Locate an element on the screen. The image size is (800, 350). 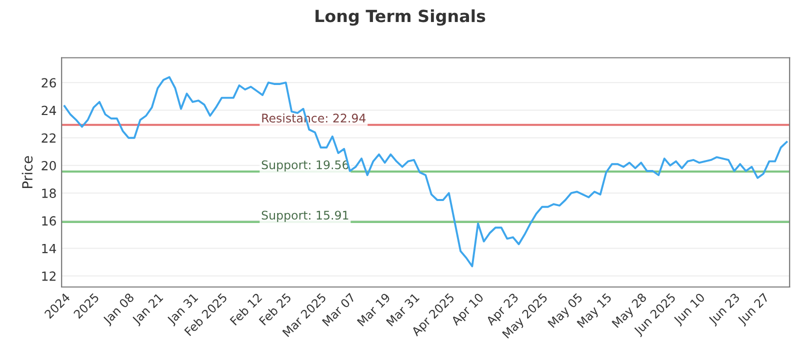
y-axis-title: Price is located at coordinates (27, 172).